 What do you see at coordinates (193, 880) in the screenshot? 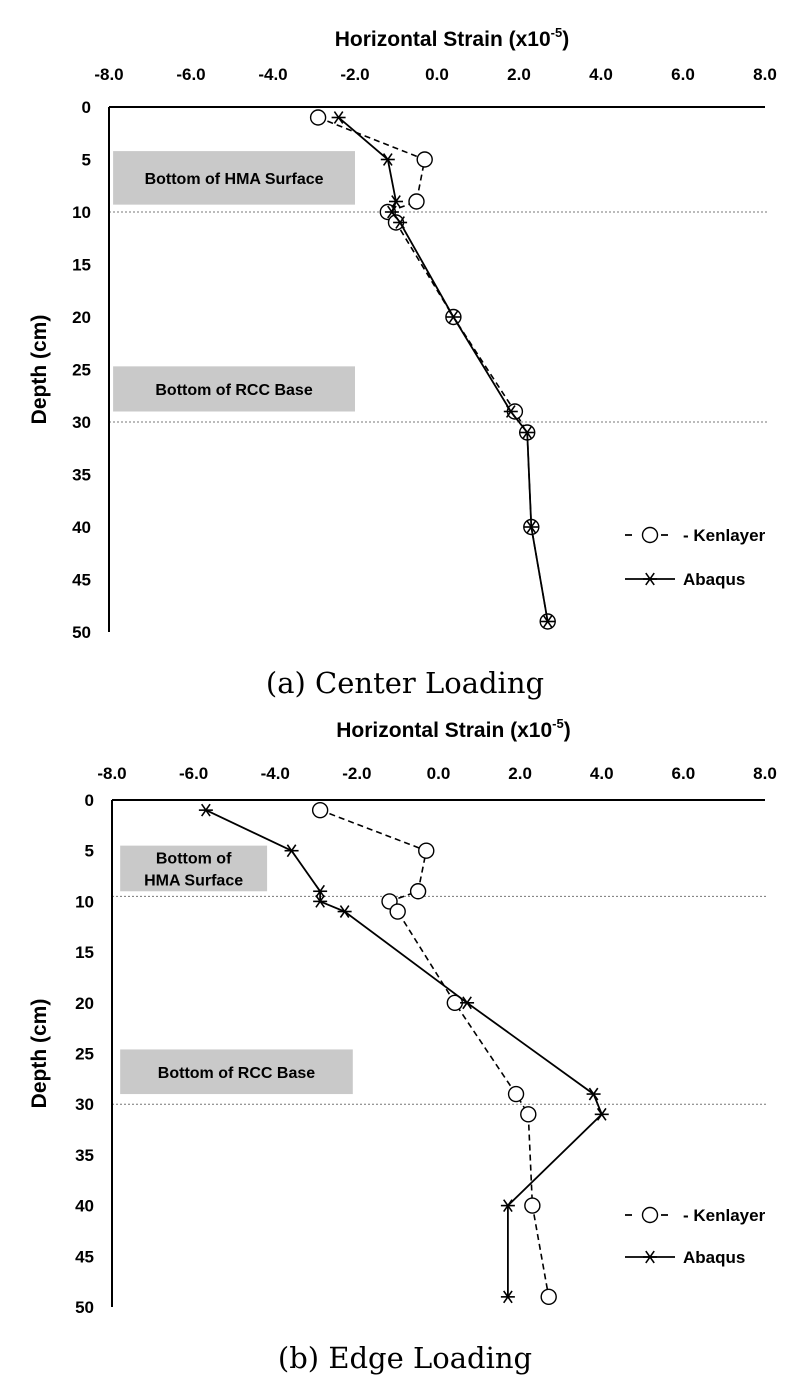
I see `annotation-label: HMA Surface` at bounding box center [193, 880].